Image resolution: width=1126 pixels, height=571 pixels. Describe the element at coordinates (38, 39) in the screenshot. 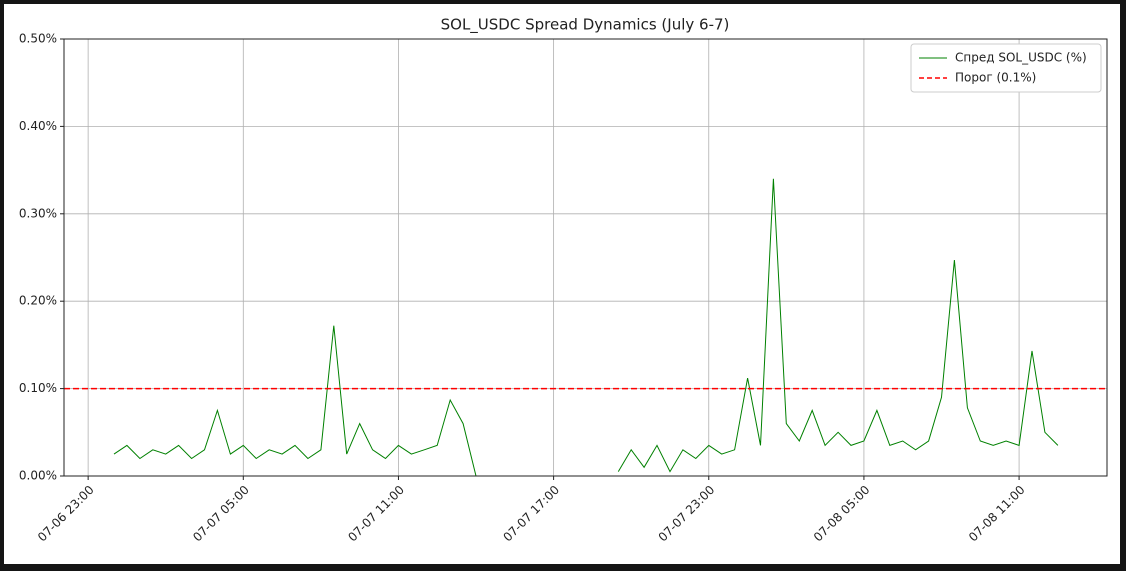

I see `y-tick-label: 0.50%` at that location.